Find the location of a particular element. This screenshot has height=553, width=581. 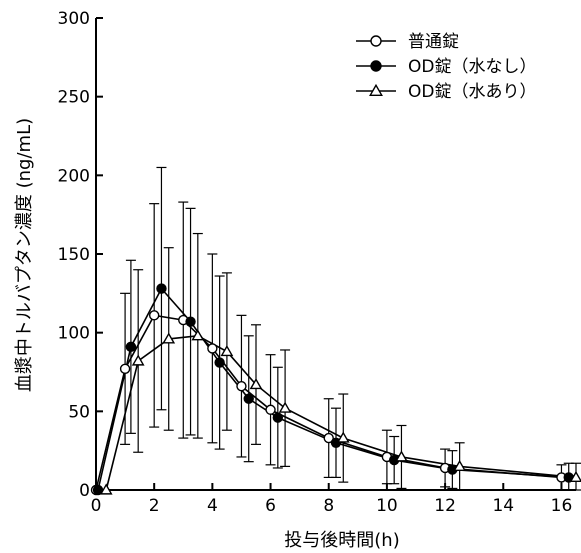

y-tick-label: 100 is located at coordinates (74, 334).